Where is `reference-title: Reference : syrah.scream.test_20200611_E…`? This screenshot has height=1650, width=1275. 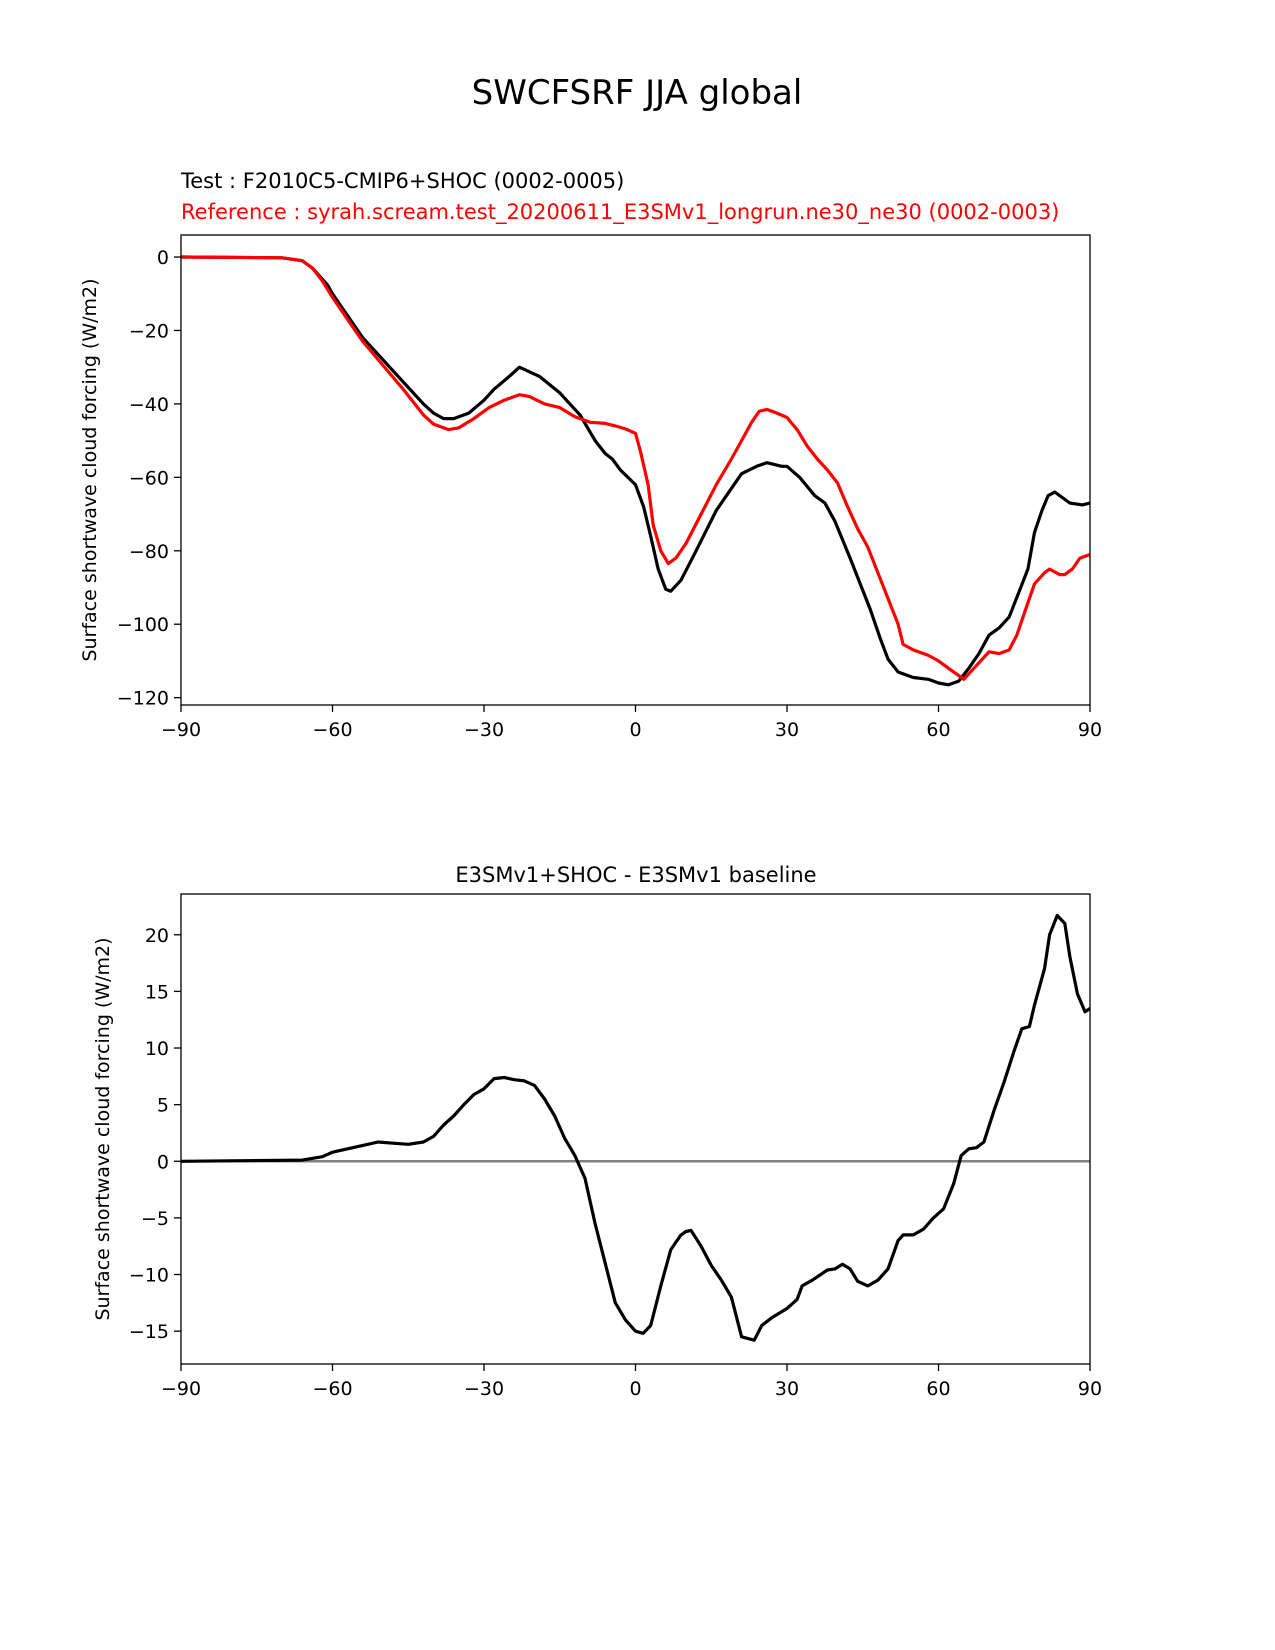 reference-title: Reference : syrah.scream.test_20200611_E… is located at coordinates (620, 212).